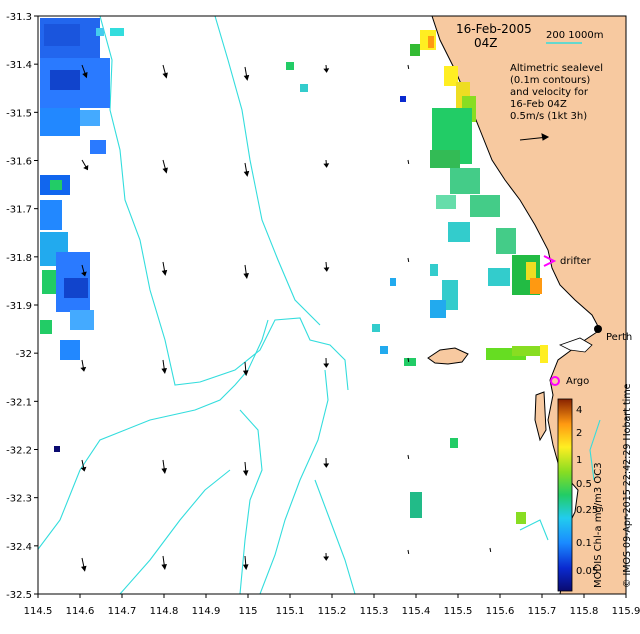 The height and width of the screenshot is (634, 640). I want to click on time-label: 04Z, so click(486, 43).